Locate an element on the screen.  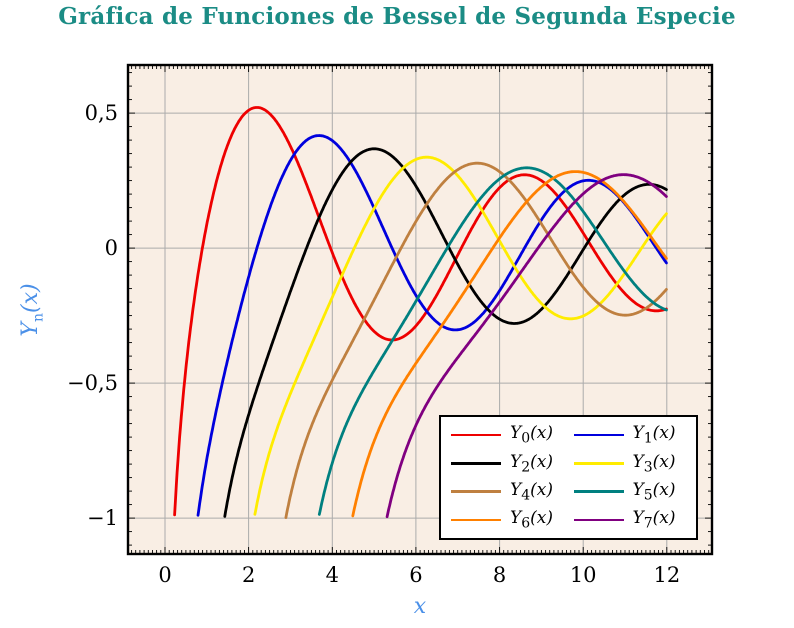
x-tick-label: 0 is located at coordinates (165, 575).